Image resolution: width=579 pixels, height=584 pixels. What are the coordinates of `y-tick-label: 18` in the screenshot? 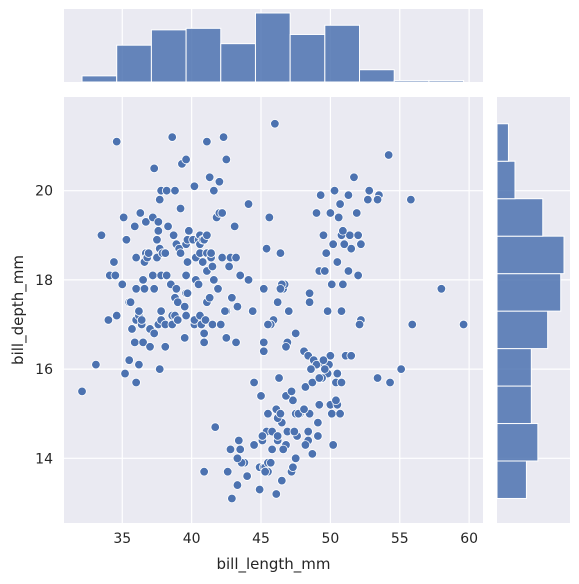 It's located at (44, 281).